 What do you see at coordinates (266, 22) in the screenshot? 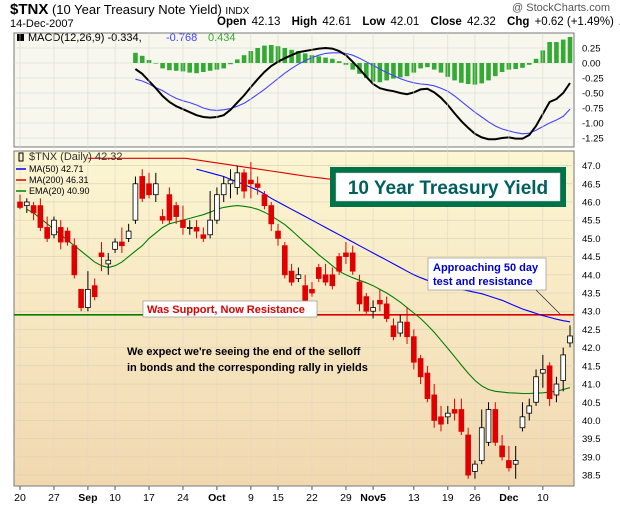
I see `open-value: 42.13` at bounding box center [266, 22].